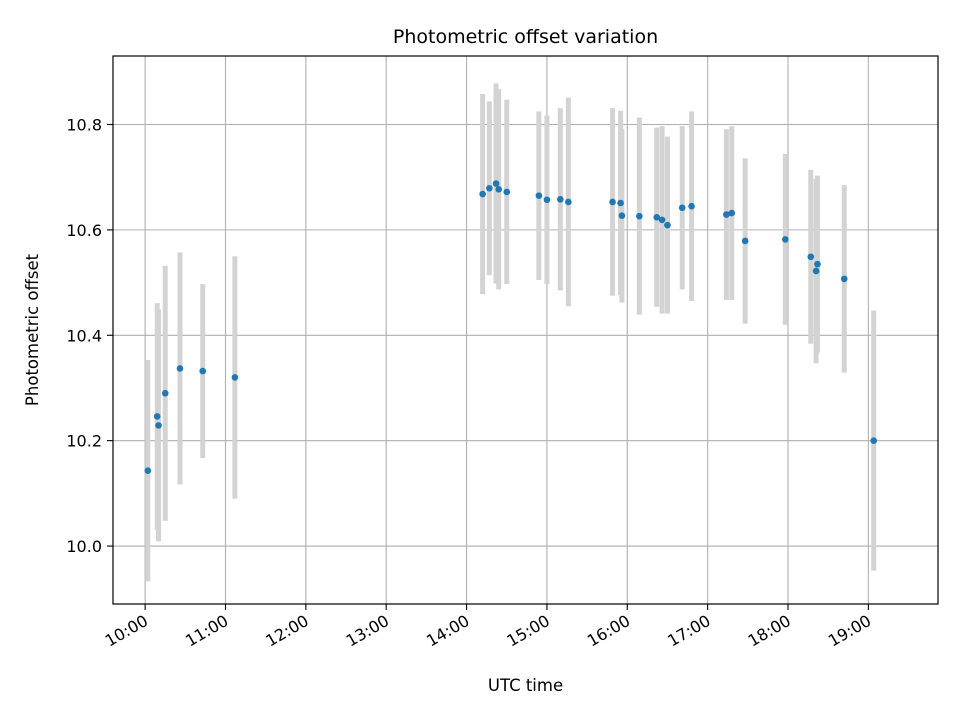  What do you see at coordinates (525, 685) in the screenshot?
I see `x-axis-label: UTC time` at bounding box center [525, 685].